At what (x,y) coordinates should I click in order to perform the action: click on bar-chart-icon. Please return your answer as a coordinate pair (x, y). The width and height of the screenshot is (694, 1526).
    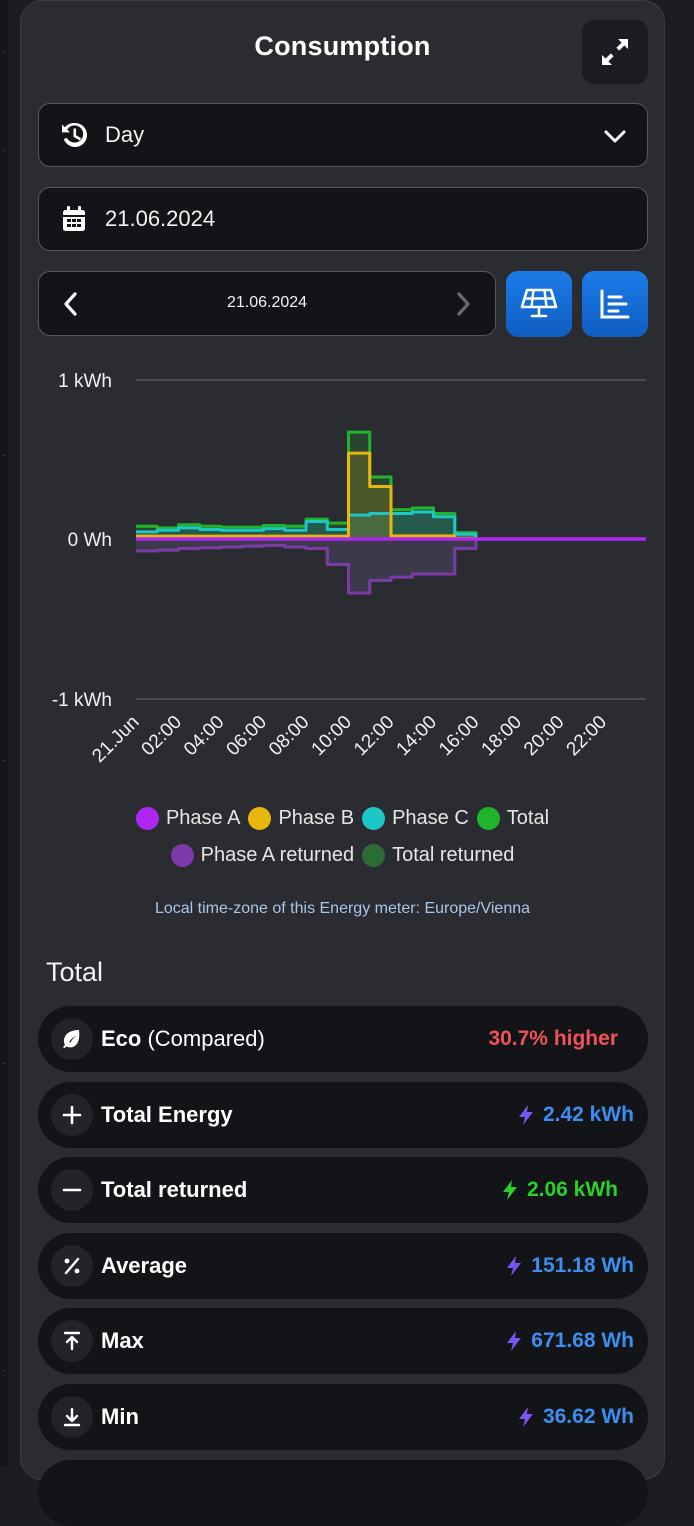
    Looking at the image, I should click on (615, 304).